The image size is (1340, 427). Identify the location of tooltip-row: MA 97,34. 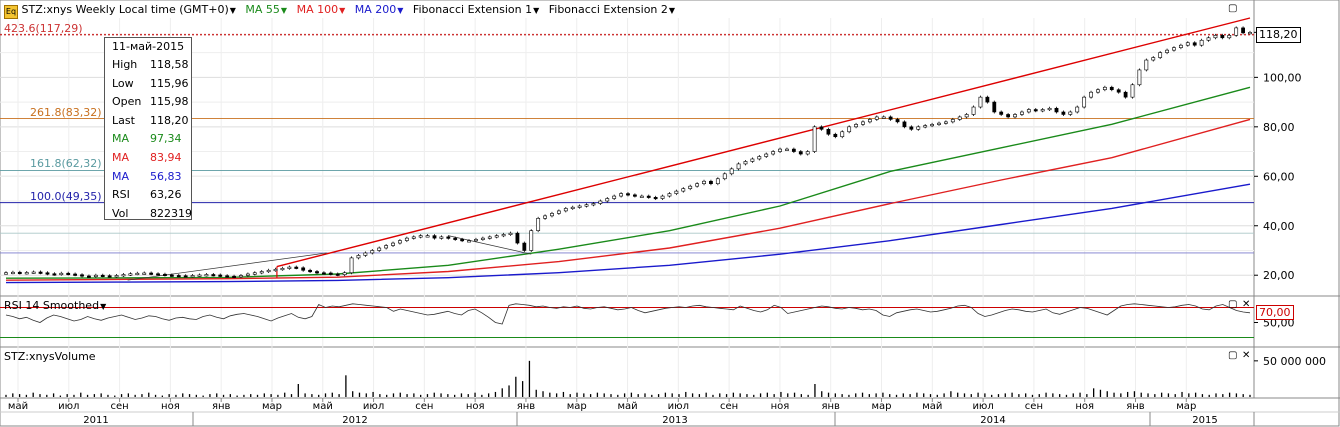
(147, 139).